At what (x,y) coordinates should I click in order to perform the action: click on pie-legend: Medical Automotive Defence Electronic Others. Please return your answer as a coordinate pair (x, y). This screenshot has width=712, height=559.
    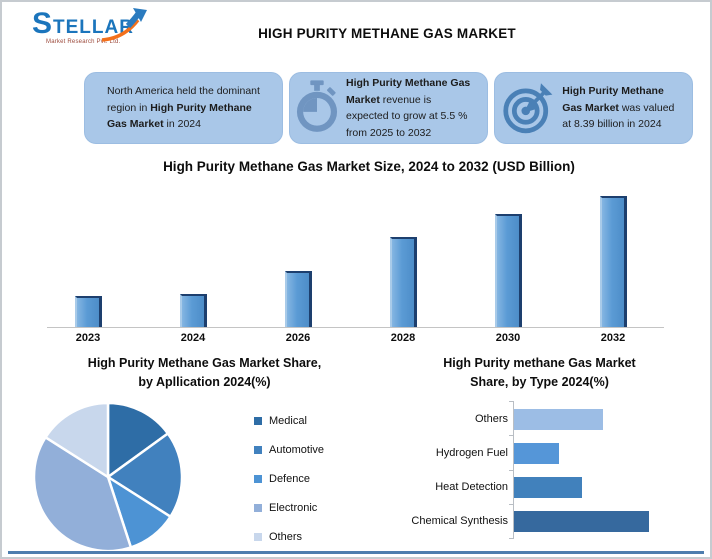
    Looking at the image, I should click on (289, 483).